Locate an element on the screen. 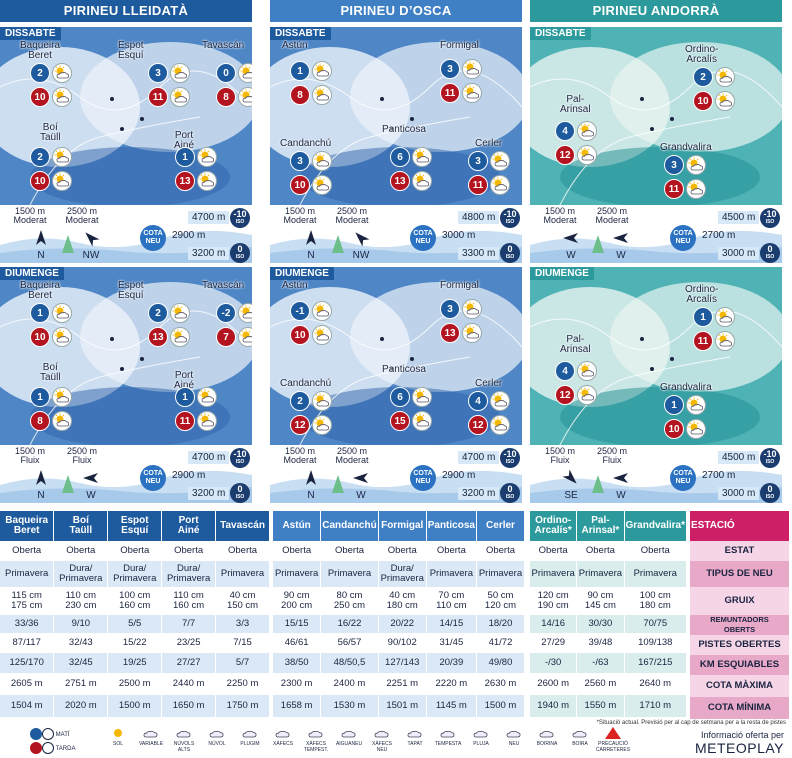 This screenshot has height=758, width=792. road-warning-icon is located at coordinates (613, 733).